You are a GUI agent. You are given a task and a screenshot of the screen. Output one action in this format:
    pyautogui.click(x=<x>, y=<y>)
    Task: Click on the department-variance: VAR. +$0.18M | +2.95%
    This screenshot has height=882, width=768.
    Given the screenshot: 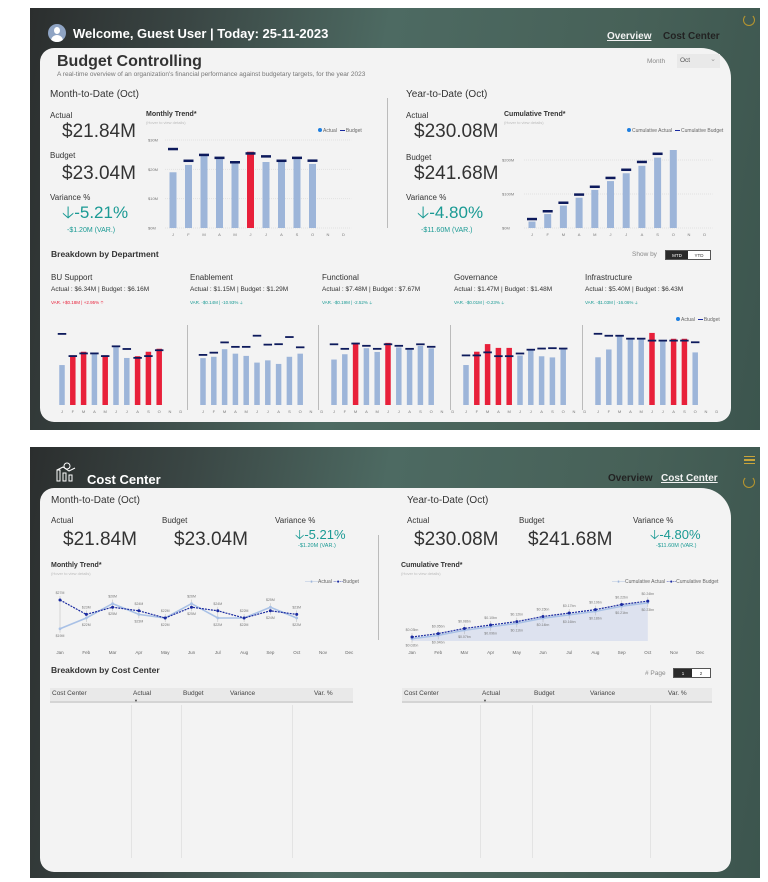 What is the action you would take?
    pyautogui.click(x=75, y=302)
    